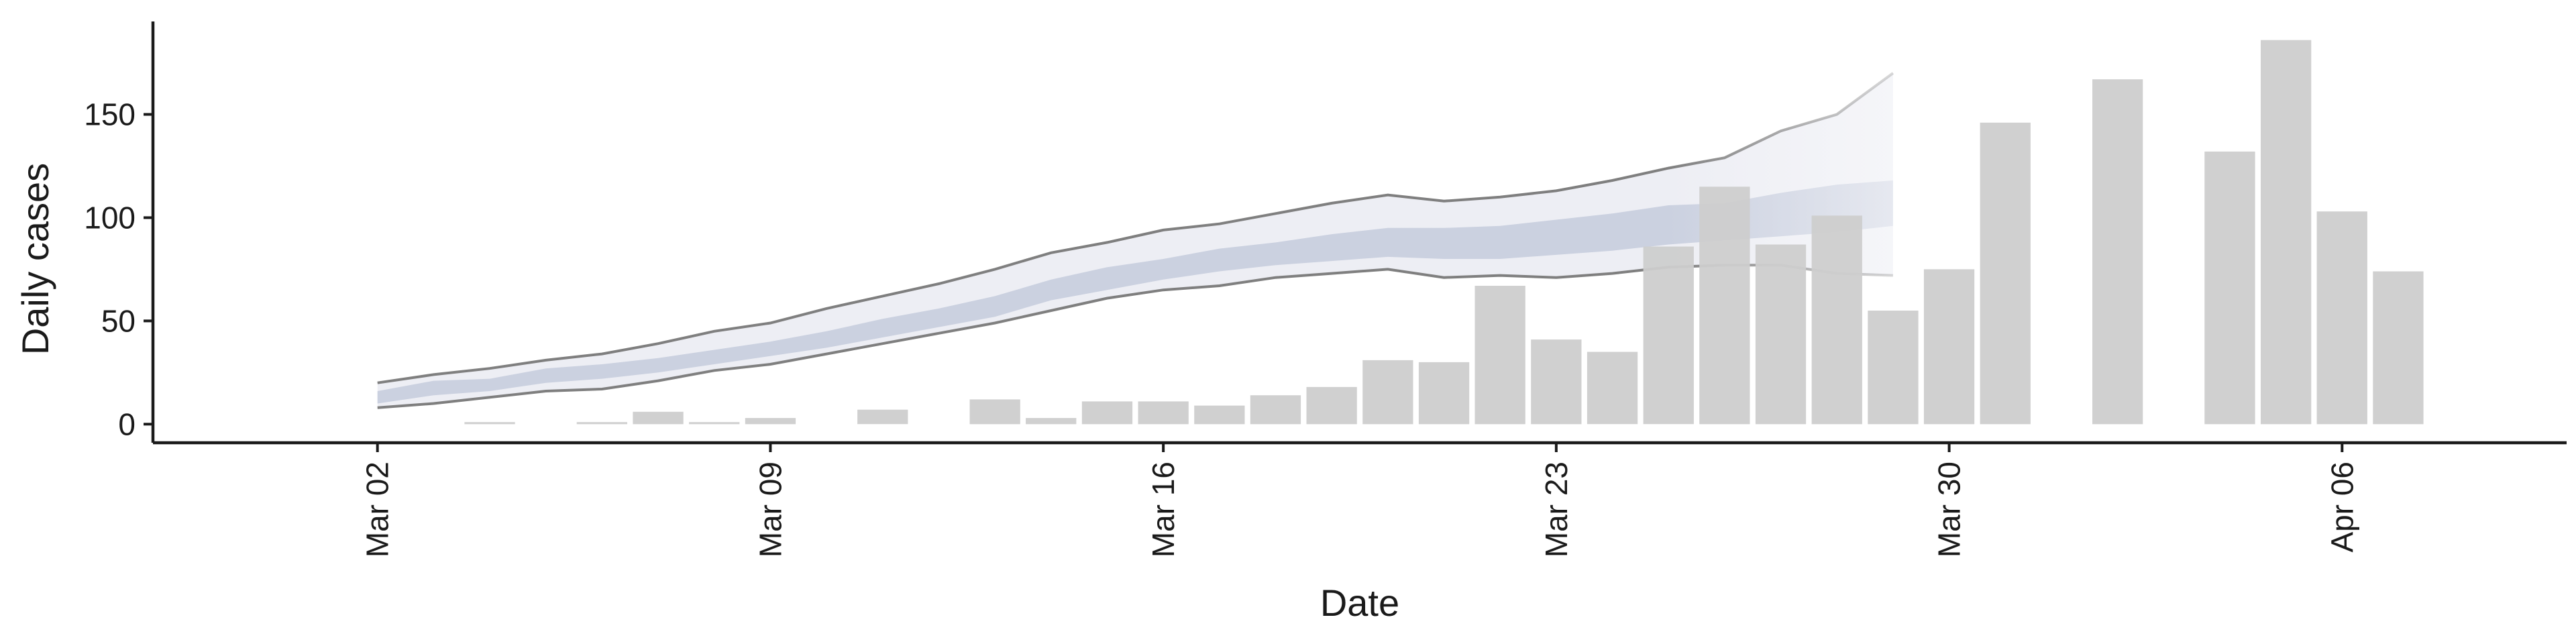 This screenshot has width=2576, height=644. Describe the element at coordinates (127, 424) in the screenshot. I see `y-tick-label-0: 0` at that location.